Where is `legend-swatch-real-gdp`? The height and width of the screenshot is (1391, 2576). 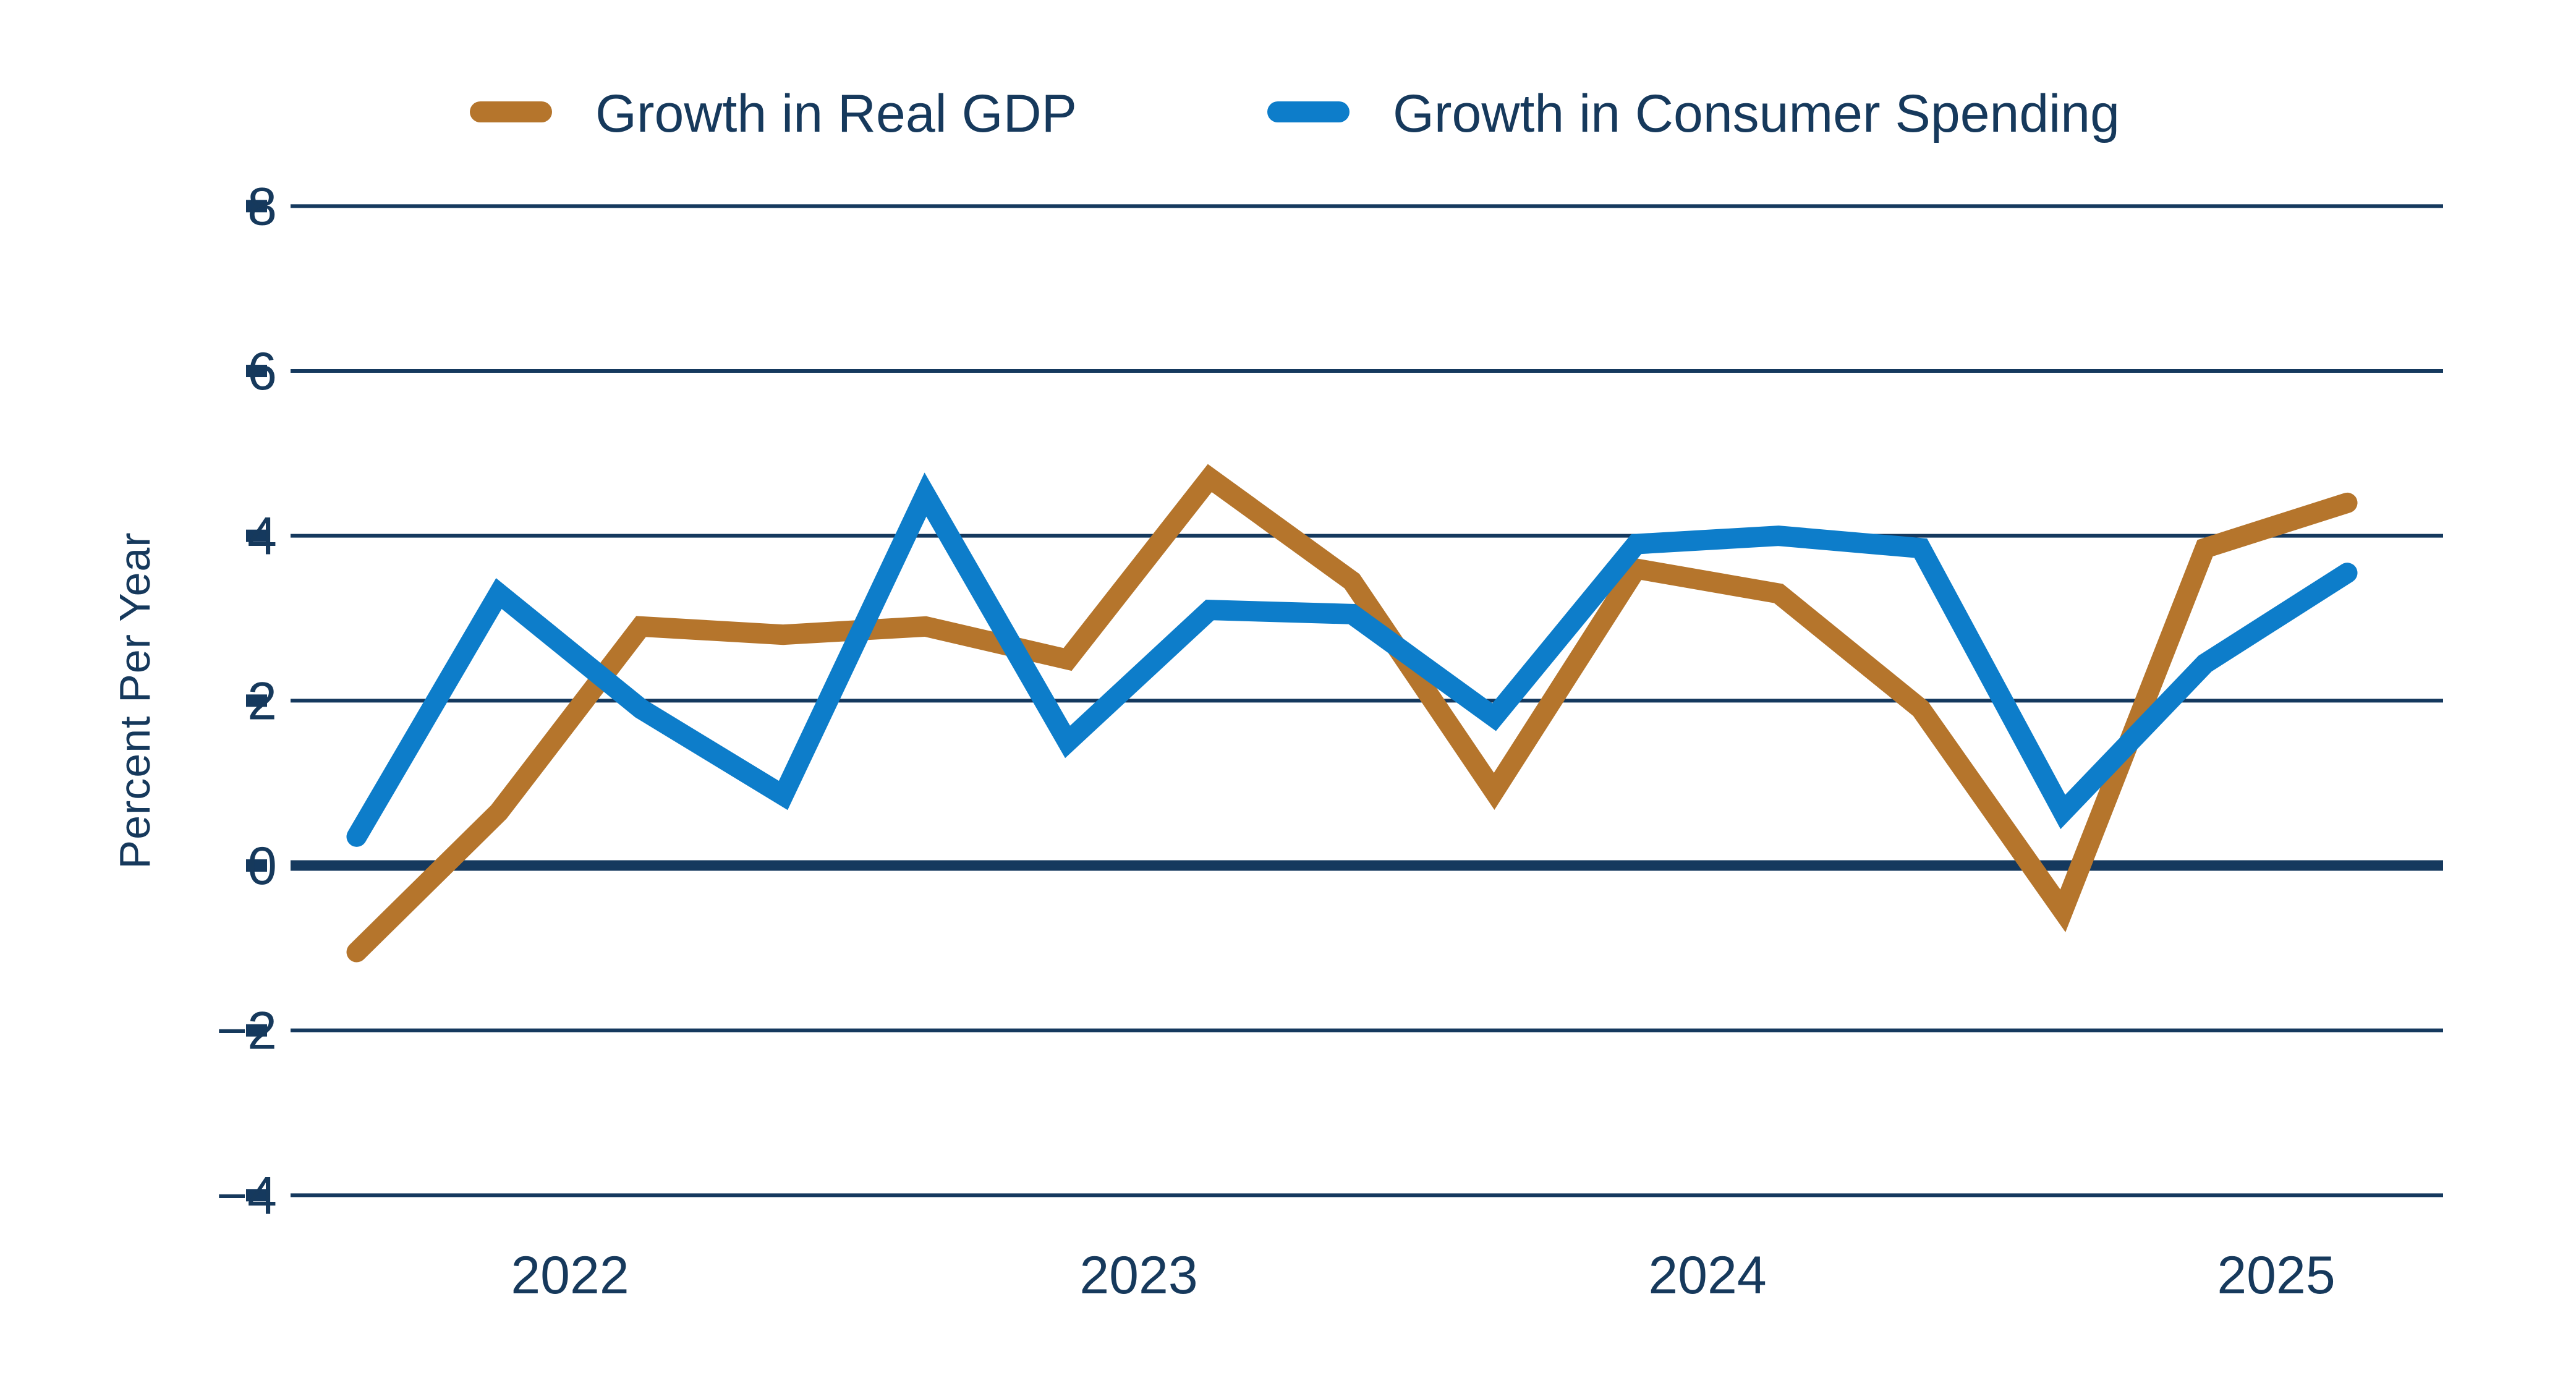
legend-swatch-real-gdp is located at coordinates (511, 111).